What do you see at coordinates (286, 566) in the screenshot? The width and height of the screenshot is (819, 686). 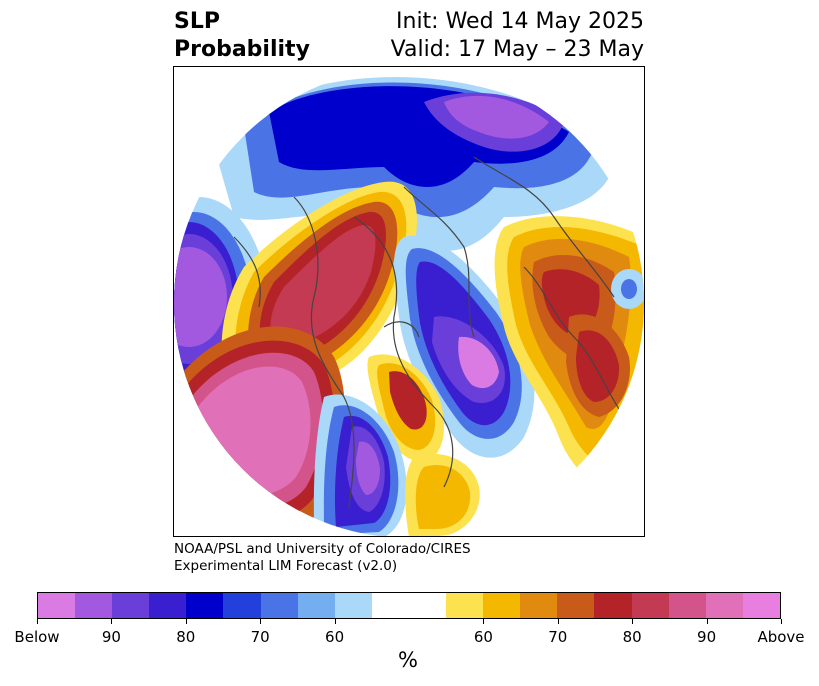 I see `credit-line-2: Experimental LIM Forecast (v2.0)` at bounding box center [286, 566].